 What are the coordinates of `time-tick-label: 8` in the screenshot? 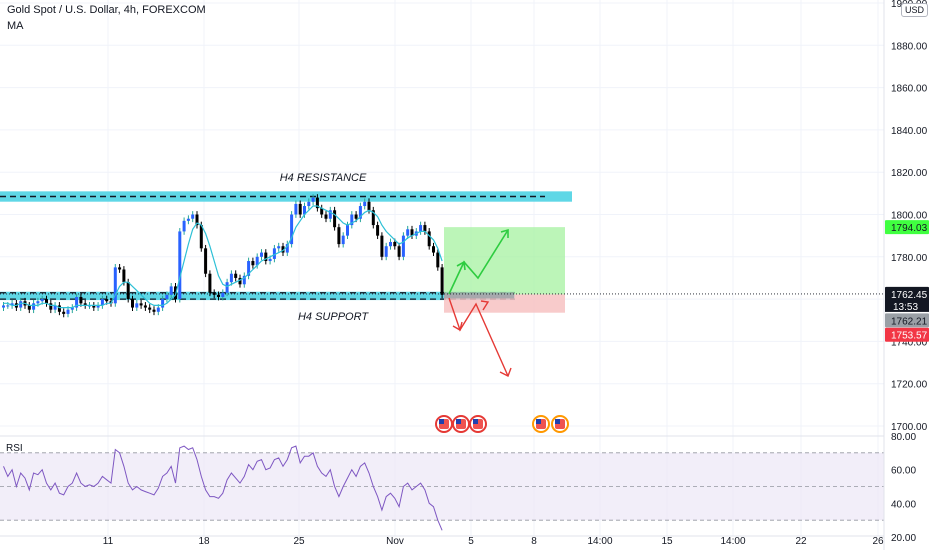 It's located at (534, 541).